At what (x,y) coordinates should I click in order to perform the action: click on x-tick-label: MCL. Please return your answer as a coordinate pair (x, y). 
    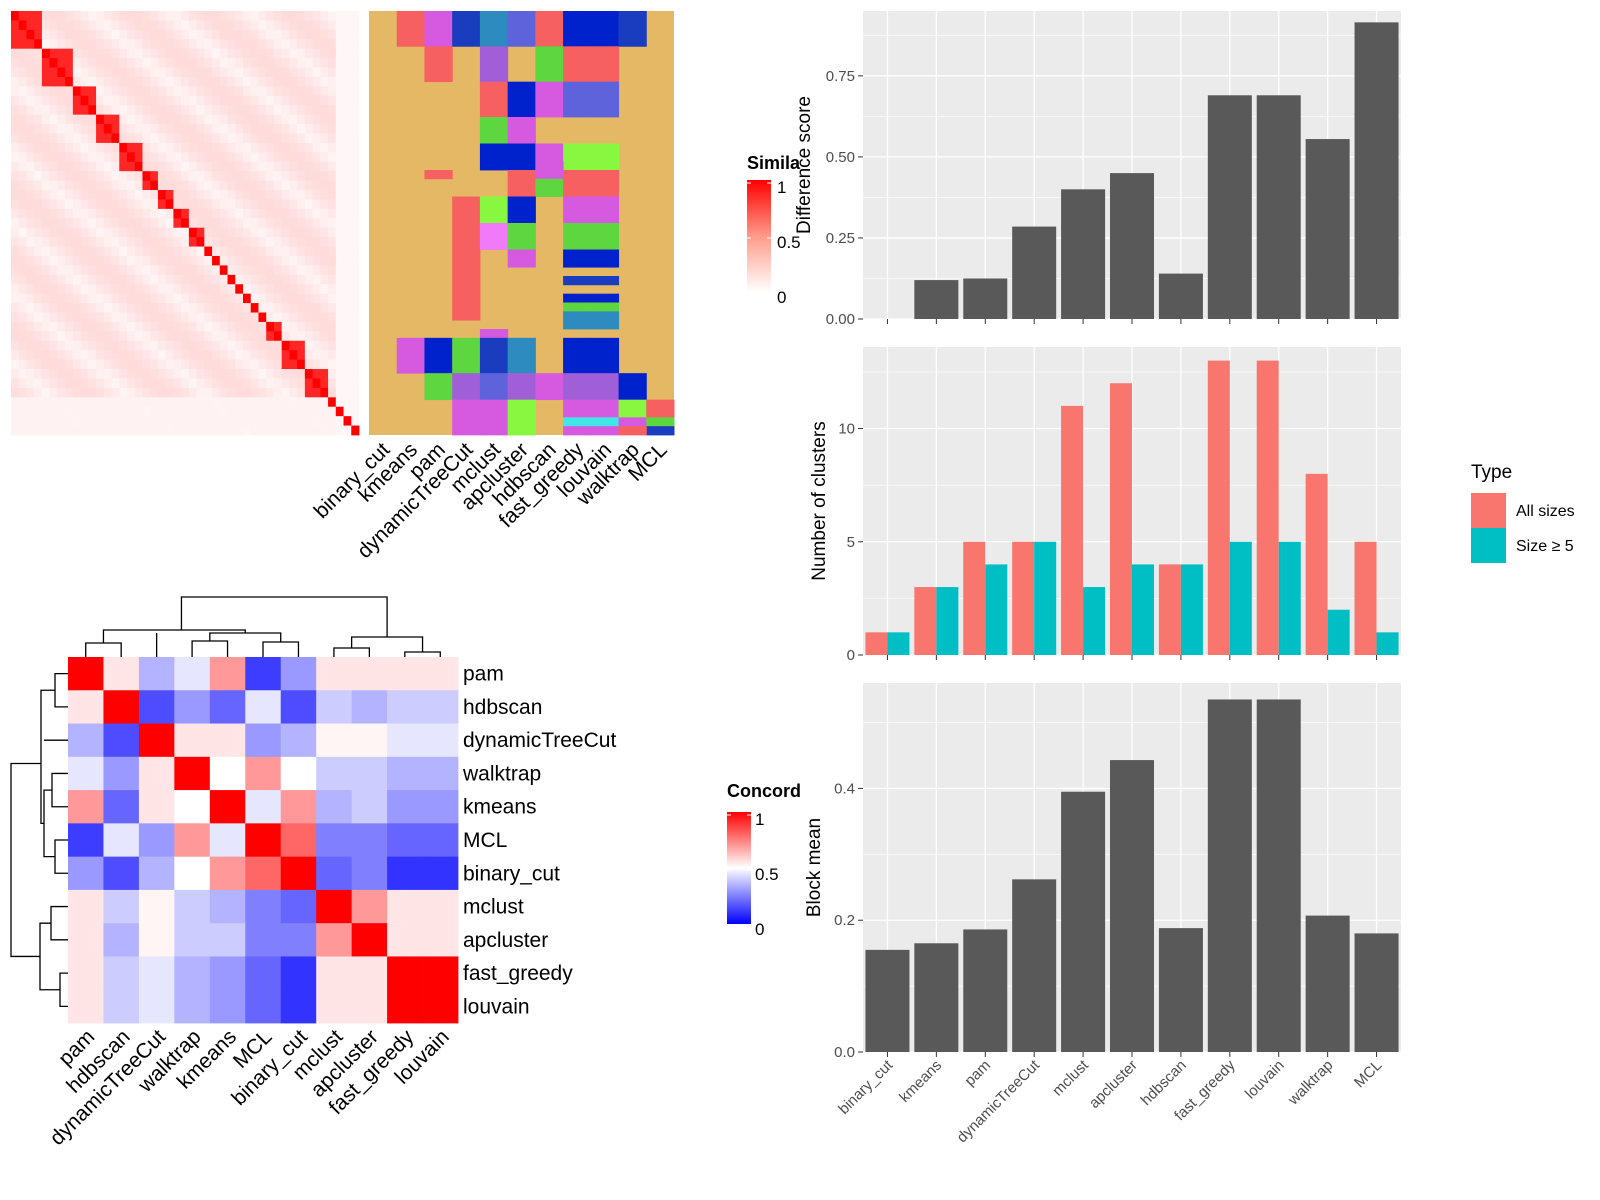
    Looking at the image, I should click on (1368, 1074).